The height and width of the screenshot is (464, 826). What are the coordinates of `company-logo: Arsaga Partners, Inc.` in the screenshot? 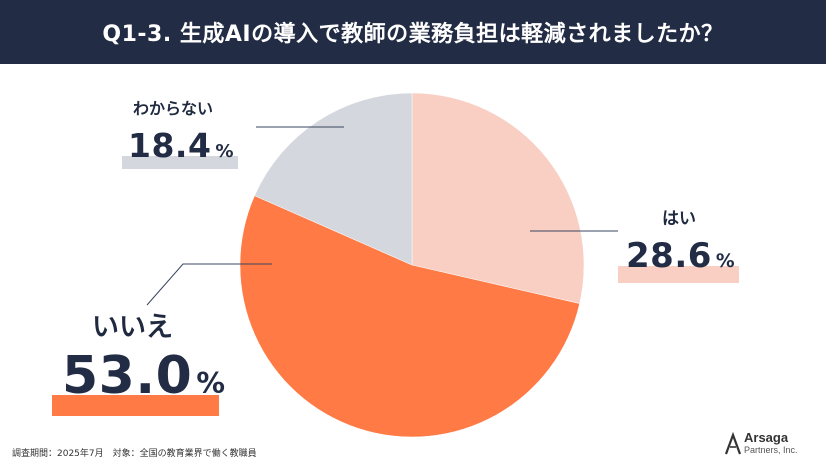 It's located at (772, 445).